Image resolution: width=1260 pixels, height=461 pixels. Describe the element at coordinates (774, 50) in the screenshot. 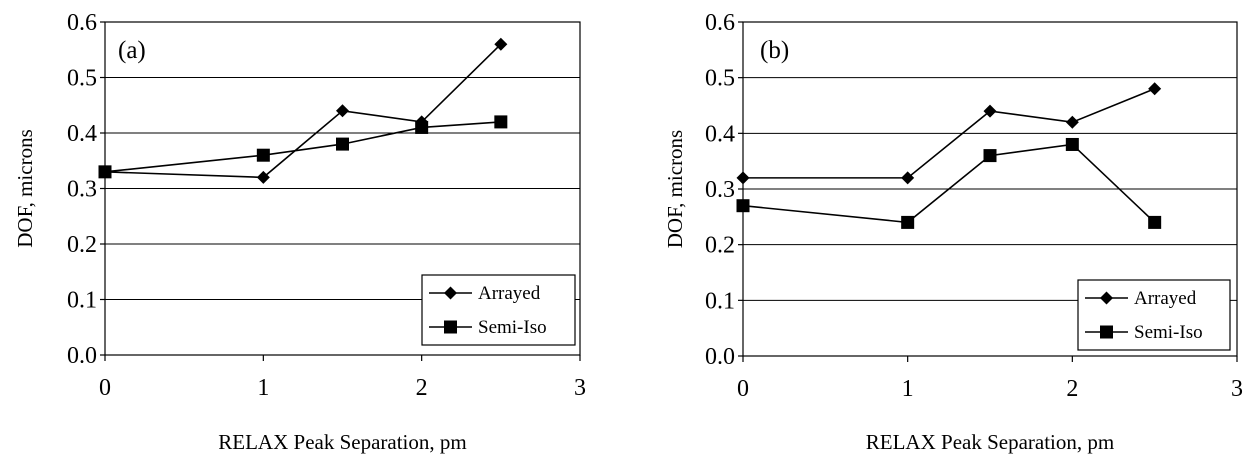

I see `panel-label: (b)` at that location.